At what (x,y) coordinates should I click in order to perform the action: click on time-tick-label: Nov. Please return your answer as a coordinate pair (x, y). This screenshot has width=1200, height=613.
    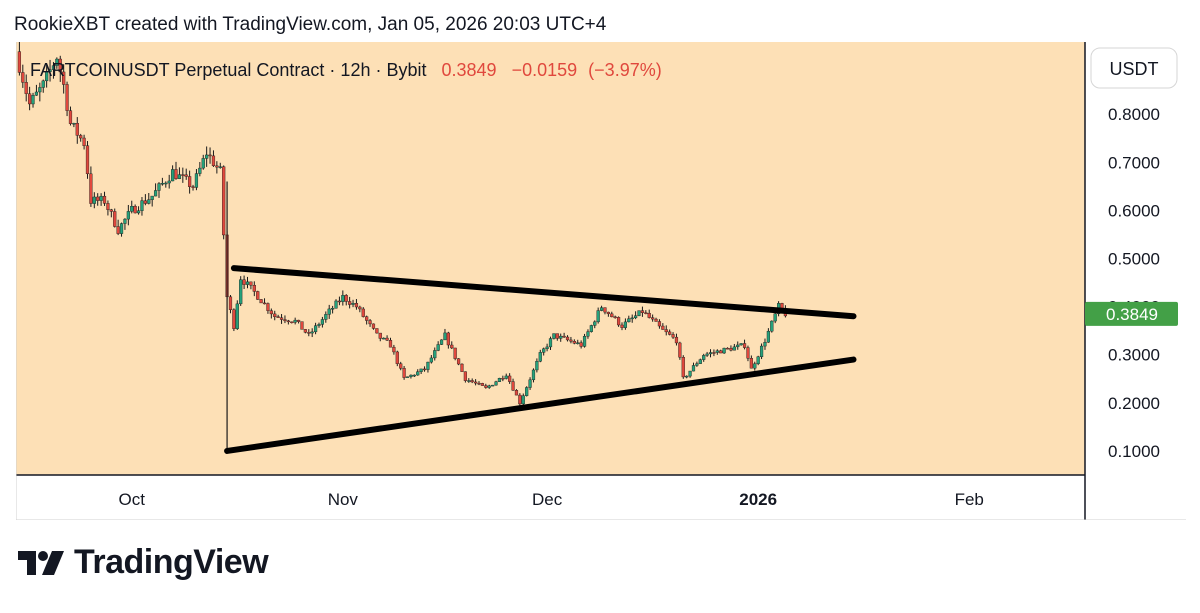
    Looking at the image, I should click on (343, 499).